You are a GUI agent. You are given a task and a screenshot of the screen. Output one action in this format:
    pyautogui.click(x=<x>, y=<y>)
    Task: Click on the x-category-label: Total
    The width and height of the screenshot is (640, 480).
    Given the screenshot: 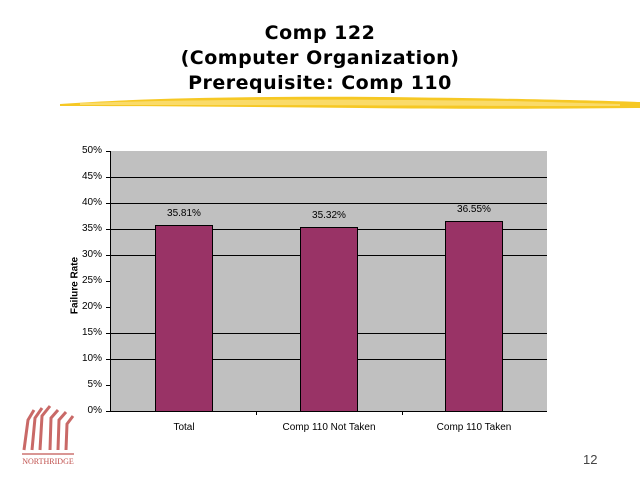 What is the action you would take?
    pyautogui.click(x=184, y=427)
    